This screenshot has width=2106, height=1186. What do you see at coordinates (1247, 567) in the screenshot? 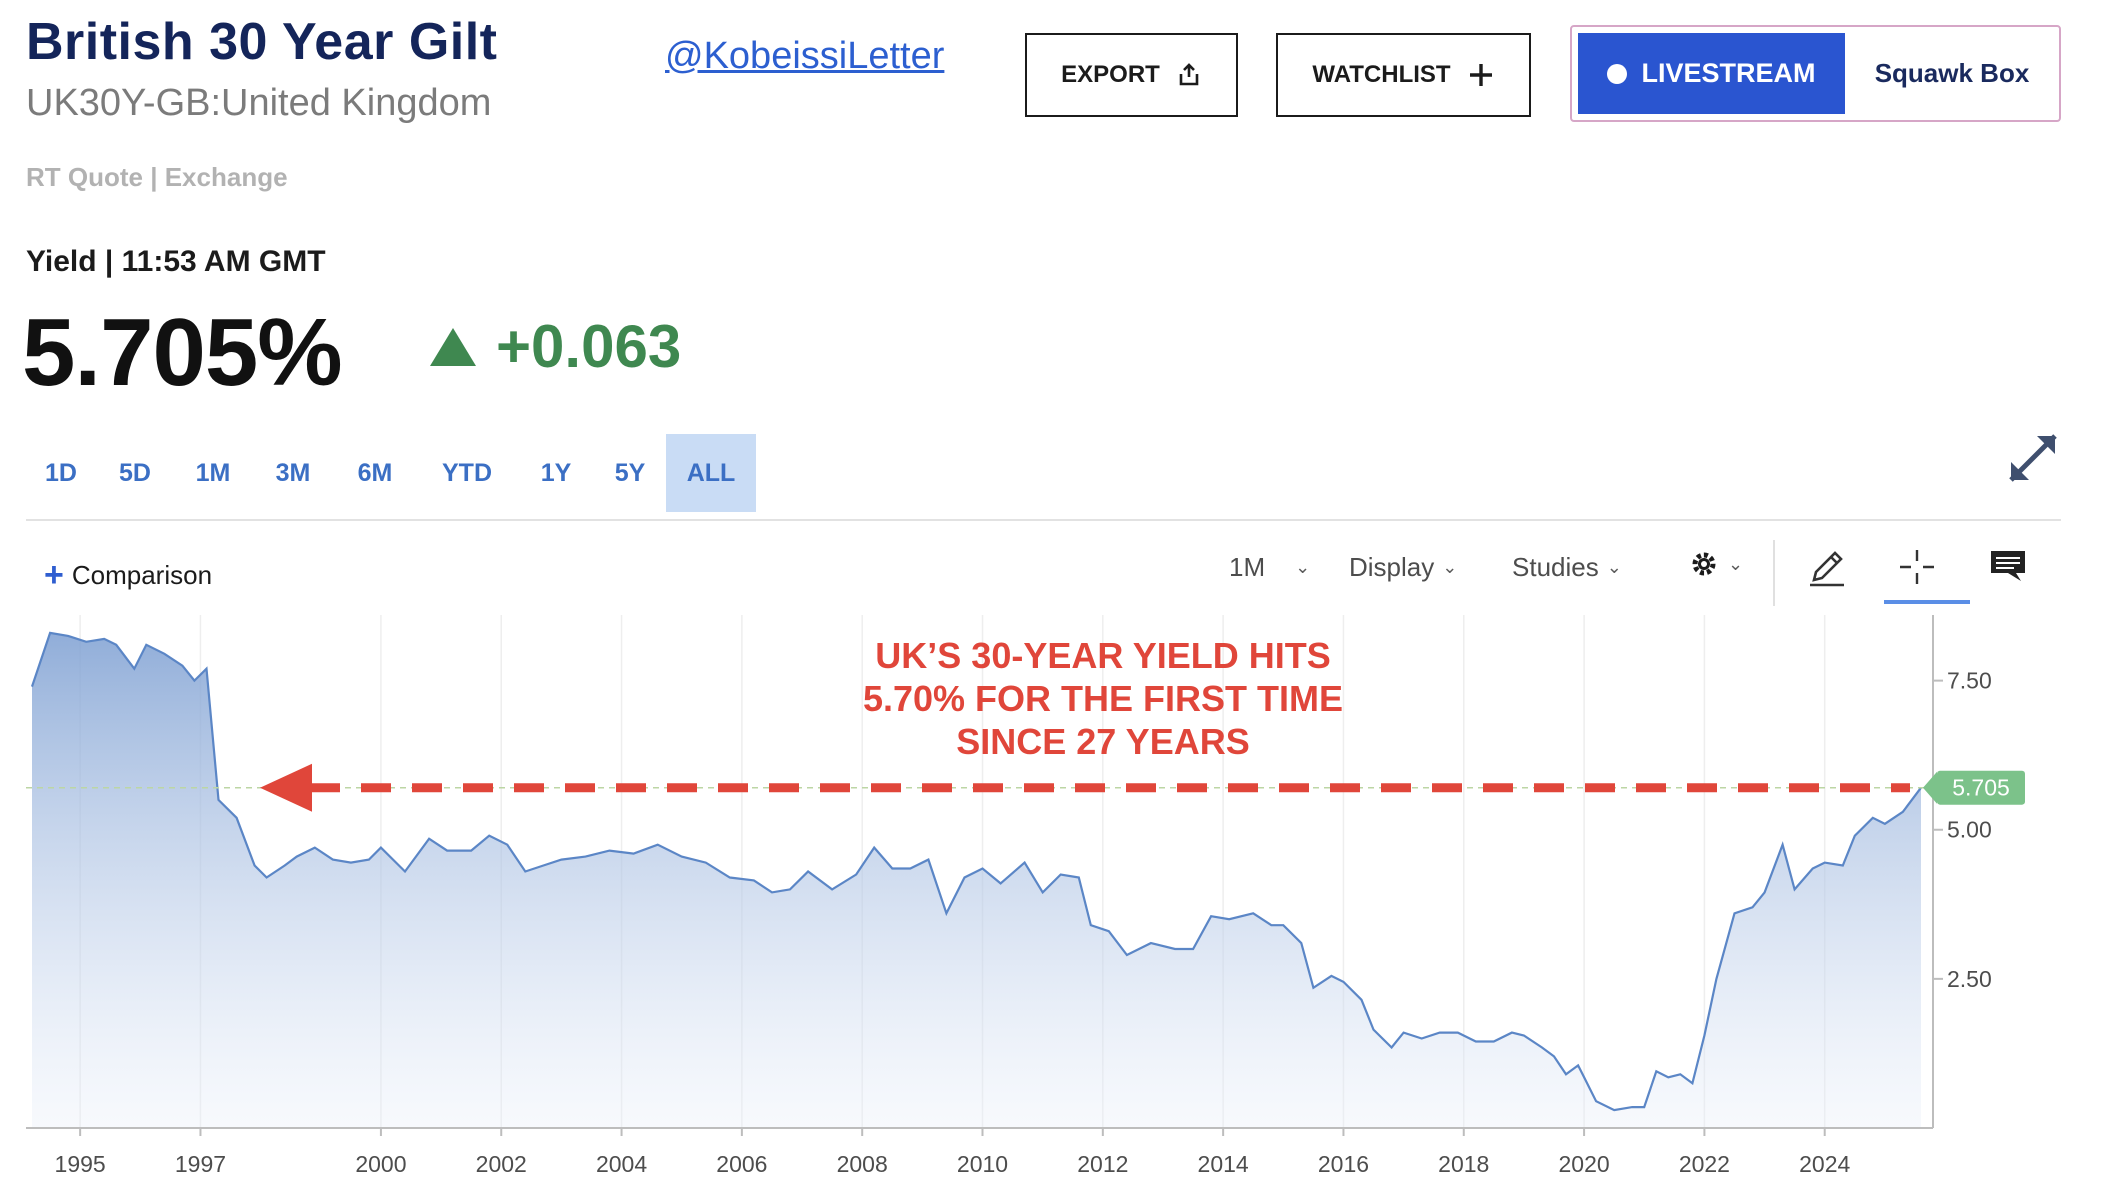
I see `interval-label: 1M` at bounding box center [1247, 567].